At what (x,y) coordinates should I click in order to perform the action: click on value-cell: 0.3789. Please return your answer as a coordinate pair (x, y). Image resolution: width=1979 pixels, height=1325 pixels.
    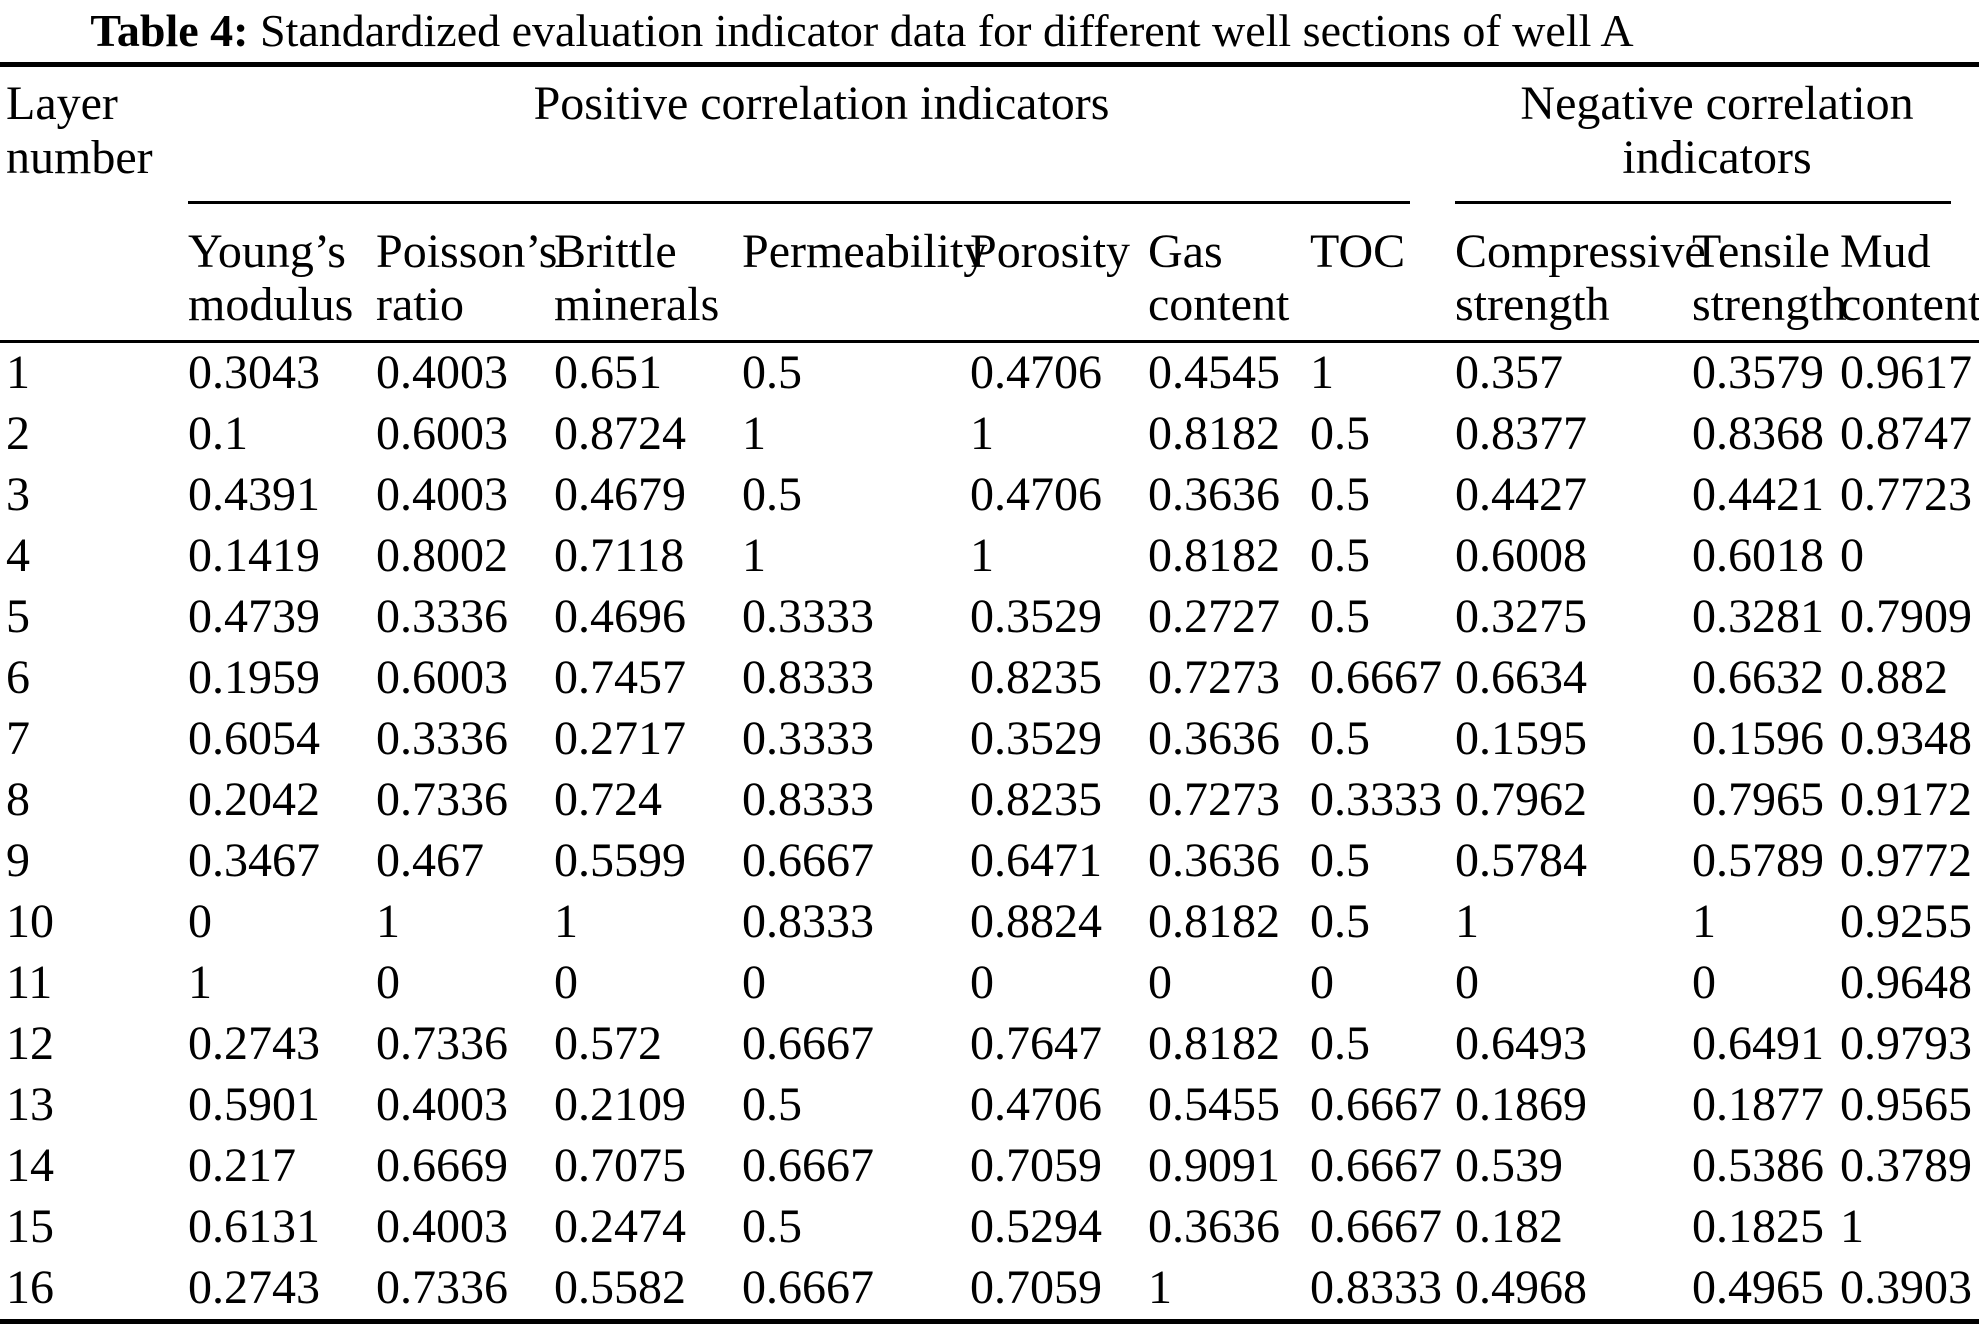
    Looking at the image, I should click on (1906, 1165).